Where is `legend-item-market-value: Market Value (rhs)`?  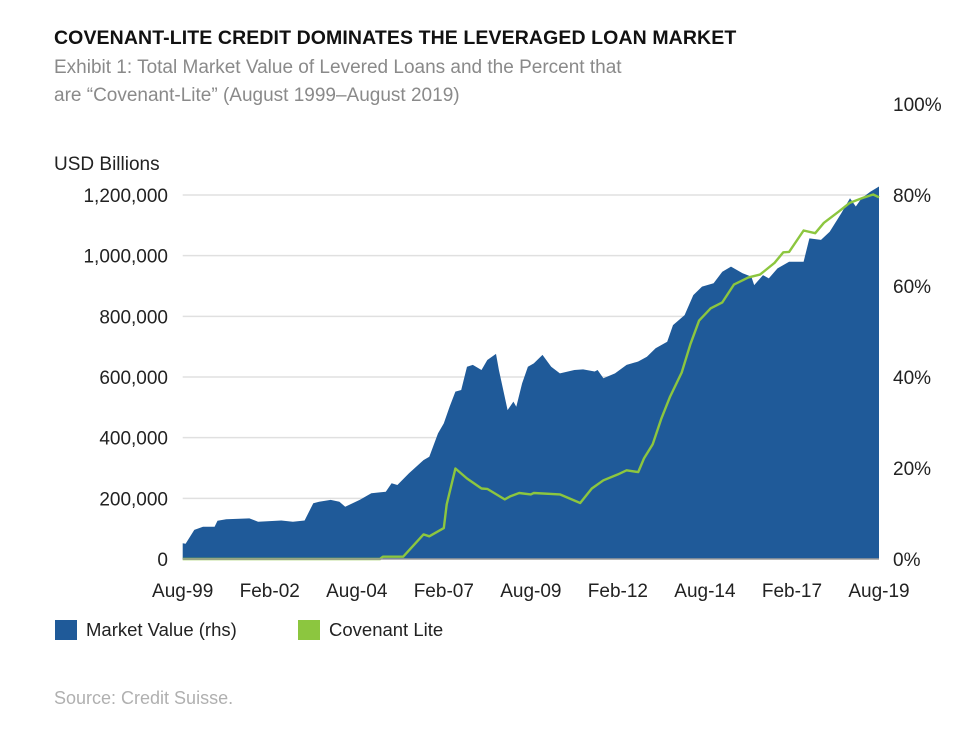
legend-item-market-value: Market Value (rhs) is located at coordinates (146, 630).